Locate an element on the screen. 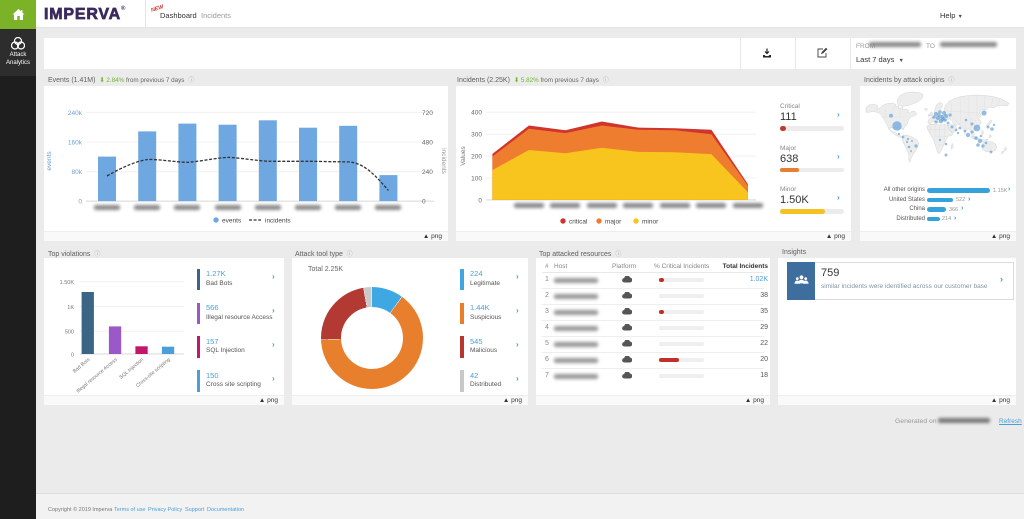  svg-text: 480 is located at coordinates (427, 142).